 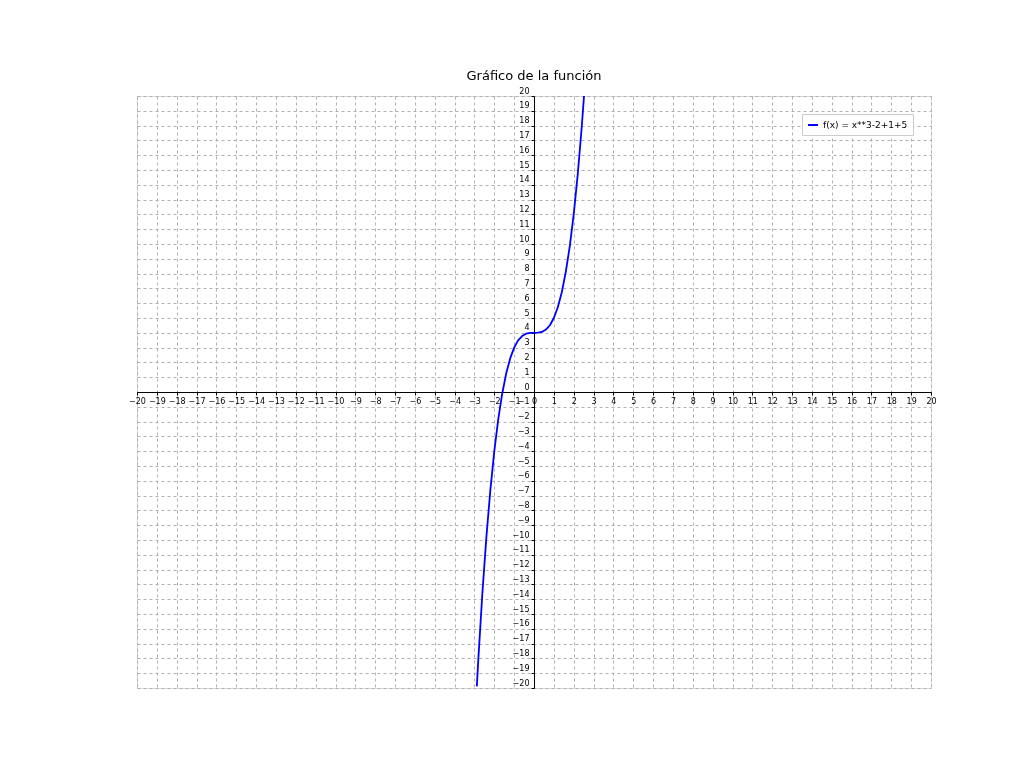 I want to click on x-tick-label: 11, so click(x=752, y=401).